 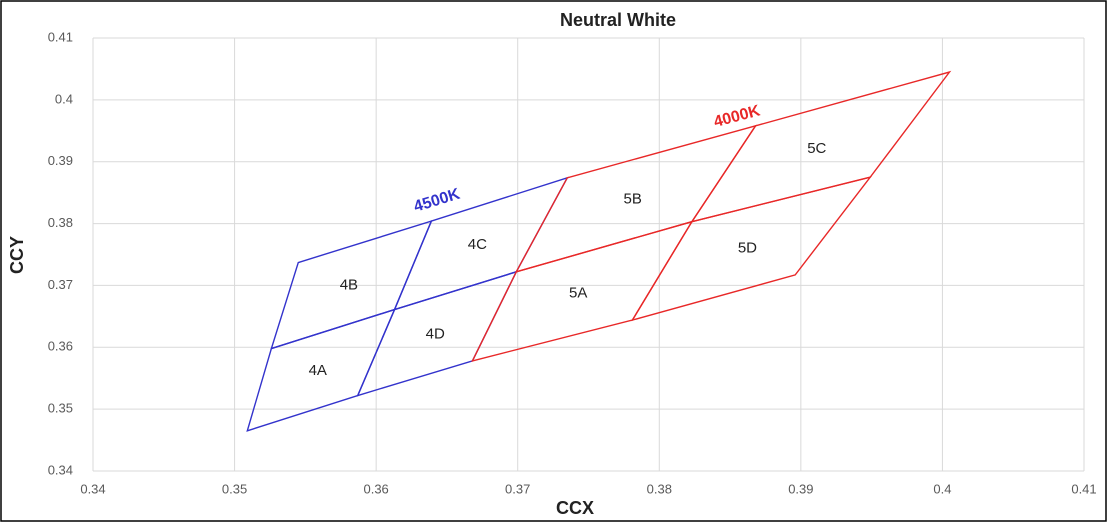 What do you see at coordinates (375, 488) in the screenshot?
I see `x-tick-label: 0.36` at bounding box center [375, 488].